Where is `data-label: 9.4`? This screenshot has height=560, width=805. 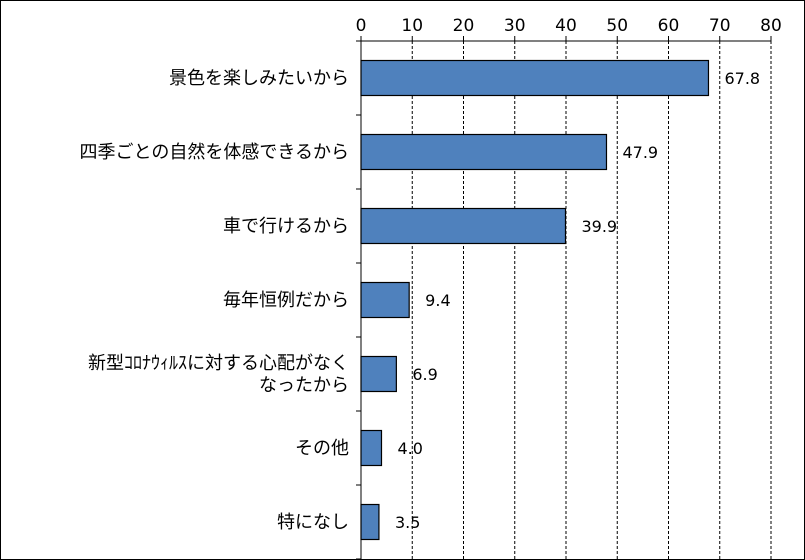
data-label: 9.4 is located at coordinates (437, 300).